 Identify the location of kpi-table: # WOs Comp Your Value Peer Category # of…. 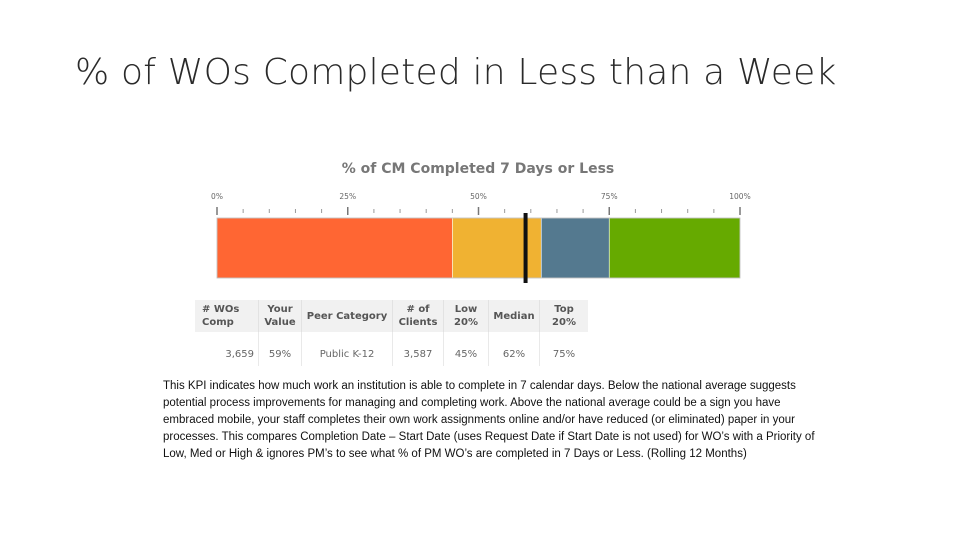
(391, 333).